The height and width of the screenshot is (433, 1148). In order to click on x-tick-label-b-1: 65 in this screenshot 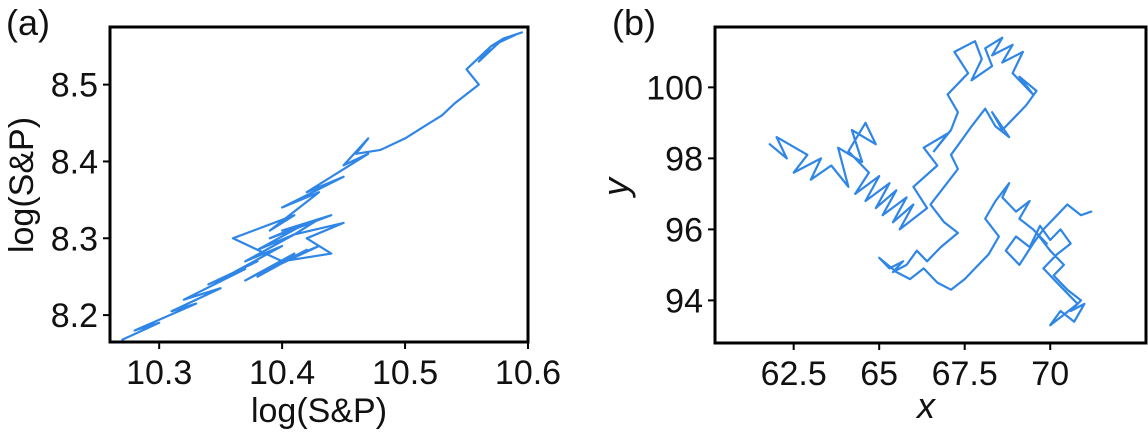, I will do `click(879, 374)`.